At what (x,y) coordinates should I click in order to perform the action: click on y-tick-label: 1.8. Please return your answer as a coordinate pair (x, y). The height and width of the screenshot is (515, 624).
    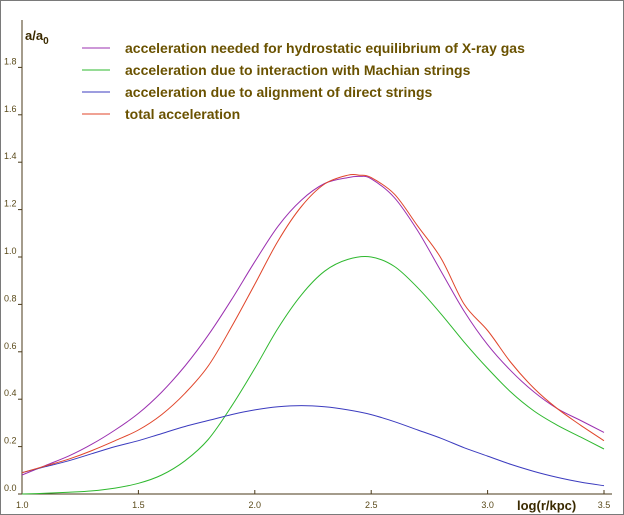
    Looking at the image, I should click on (10, 61).